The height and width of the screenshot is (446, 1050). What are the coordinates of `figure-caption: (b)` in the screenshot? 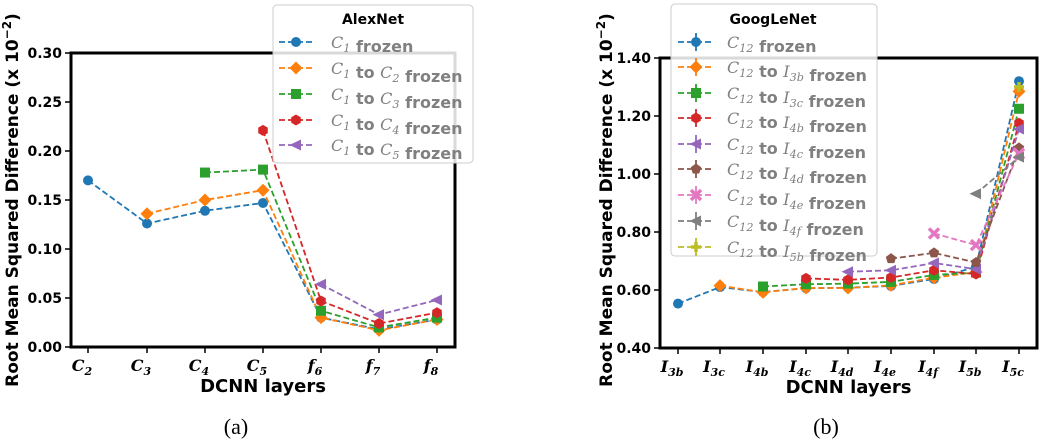 It's located at (826, 426).